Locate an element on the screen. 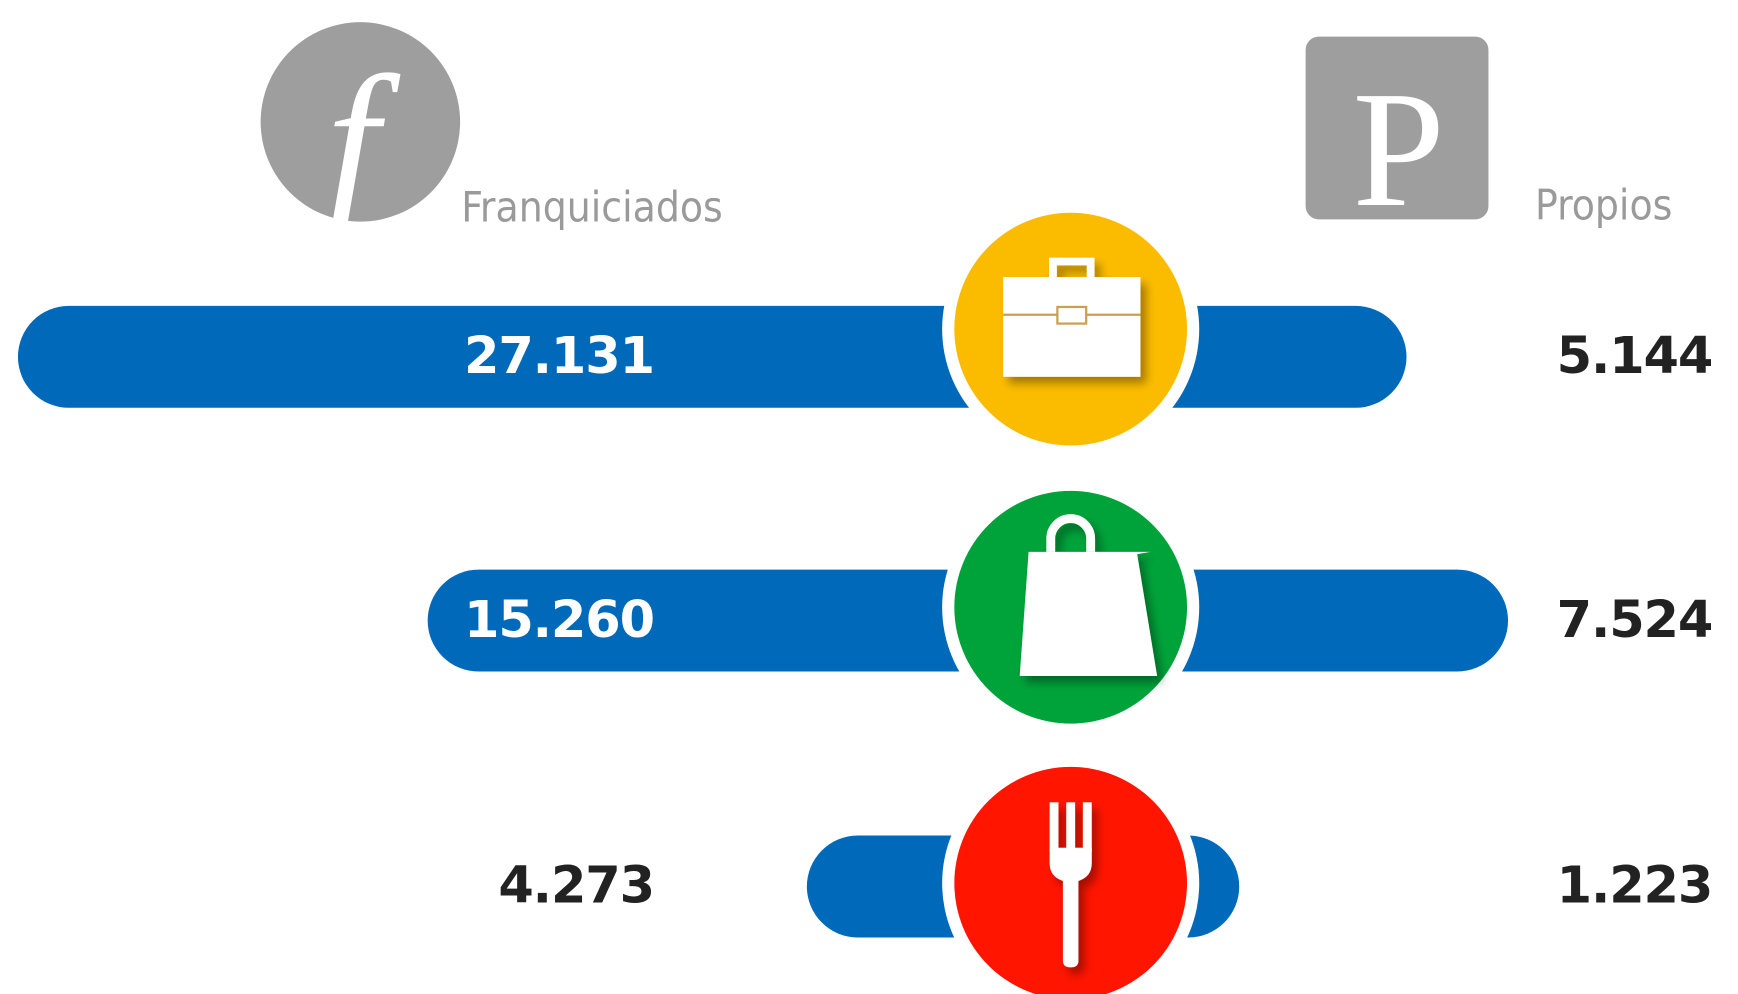 This screenshot has height=994, width=1738. legend-right: Propios is located at coordinates (1603, 204).